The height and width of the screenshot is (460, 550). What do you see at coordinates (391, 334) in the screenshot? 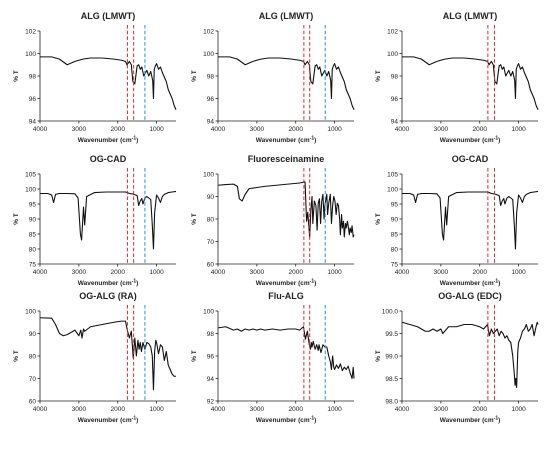
I see `y-tick-label: 99.5` at bounding box center [391, 334].